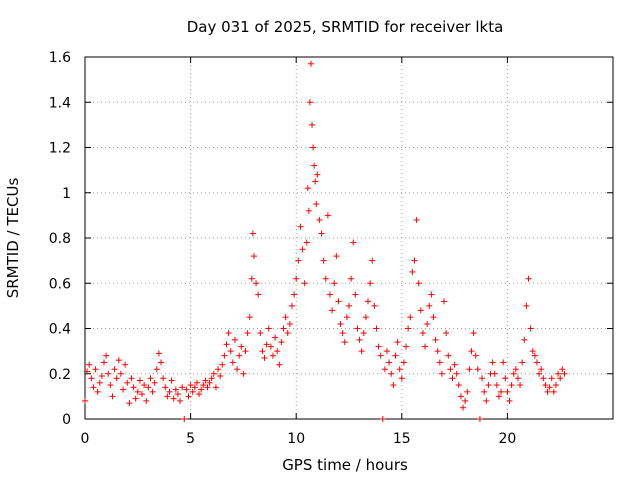  Describe the element at coordinates (85, 439) in the screenshot. I see `x-tick-label: 0` at that location.